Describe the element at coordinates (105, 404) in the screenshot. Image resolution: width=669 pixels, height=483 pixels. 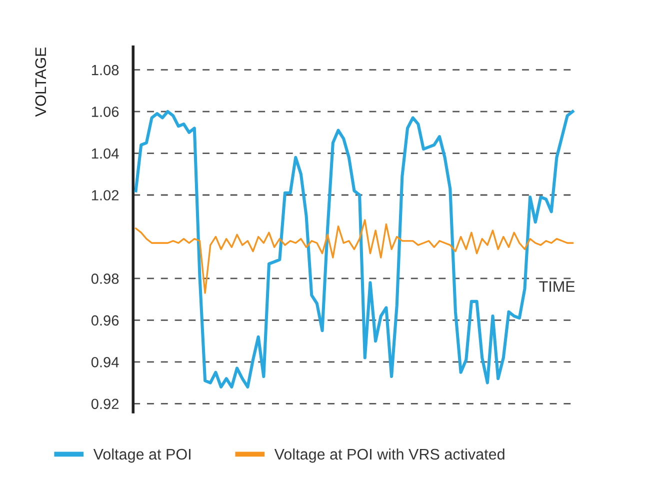
I see `y-tick-label: 0.92` at that location.